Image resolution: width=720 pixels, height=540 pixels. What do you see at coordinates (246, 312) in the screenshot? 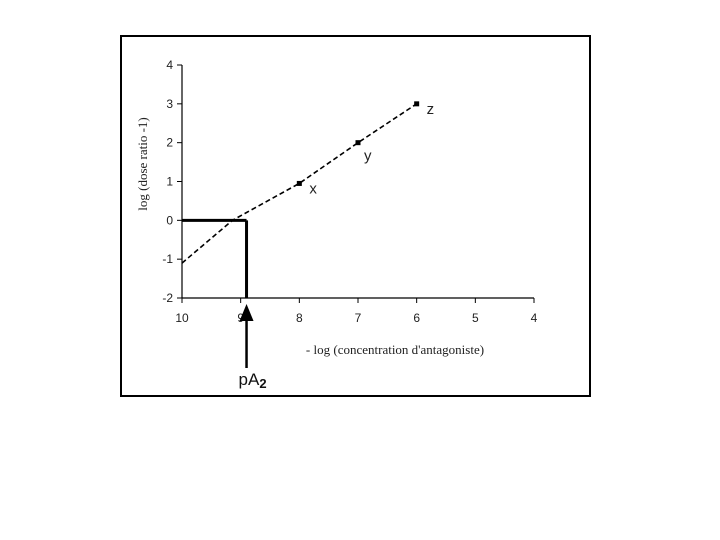
I see `pa2-arrow-head` at bounding box center [246, 312].